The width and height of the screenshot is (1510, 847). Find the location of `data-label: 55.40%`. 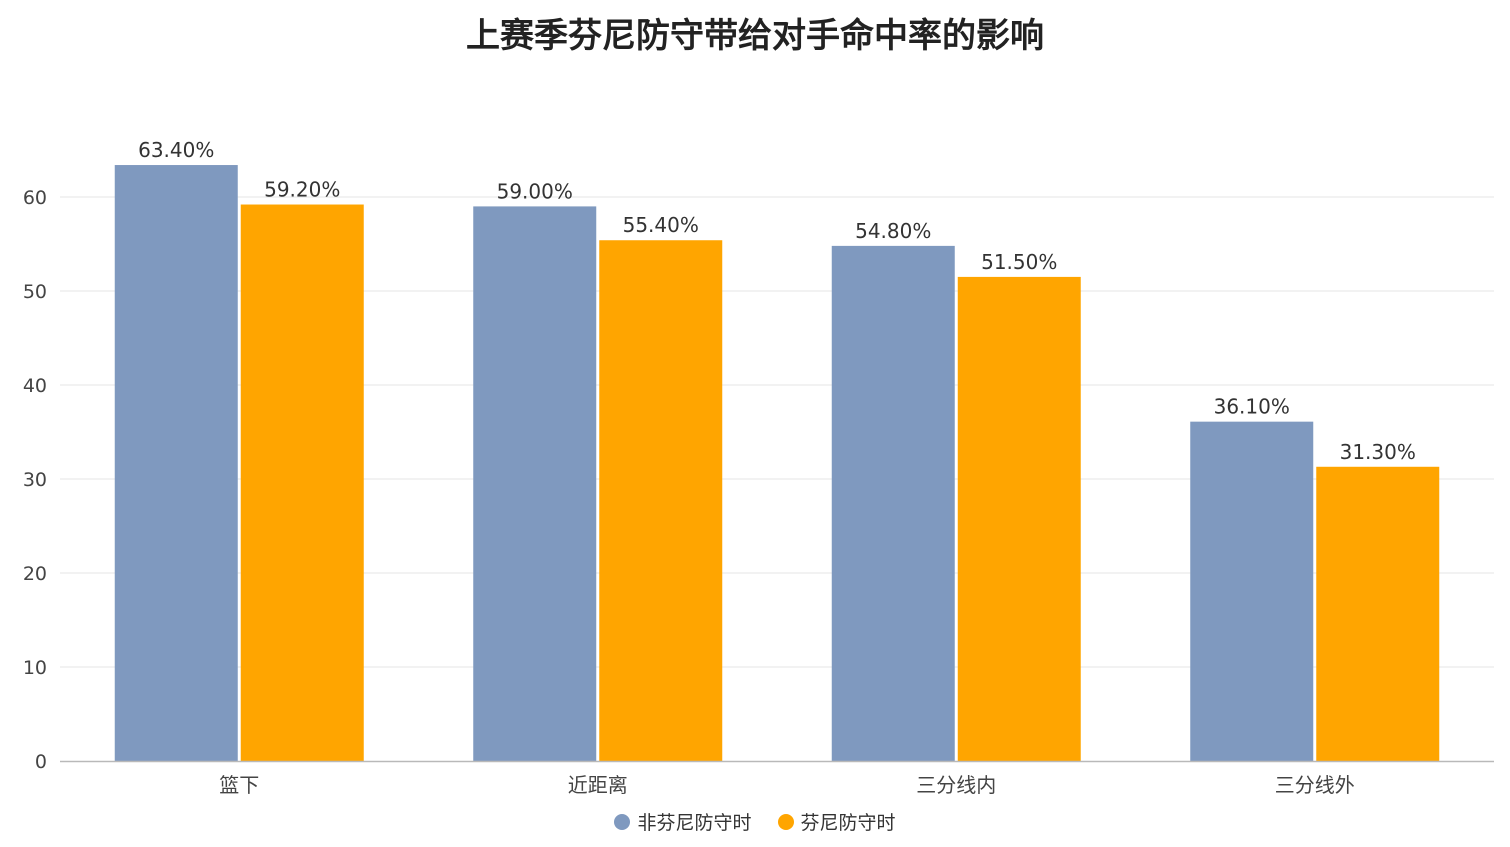

data-label: 55.40% is located at coordinates (661, 225).